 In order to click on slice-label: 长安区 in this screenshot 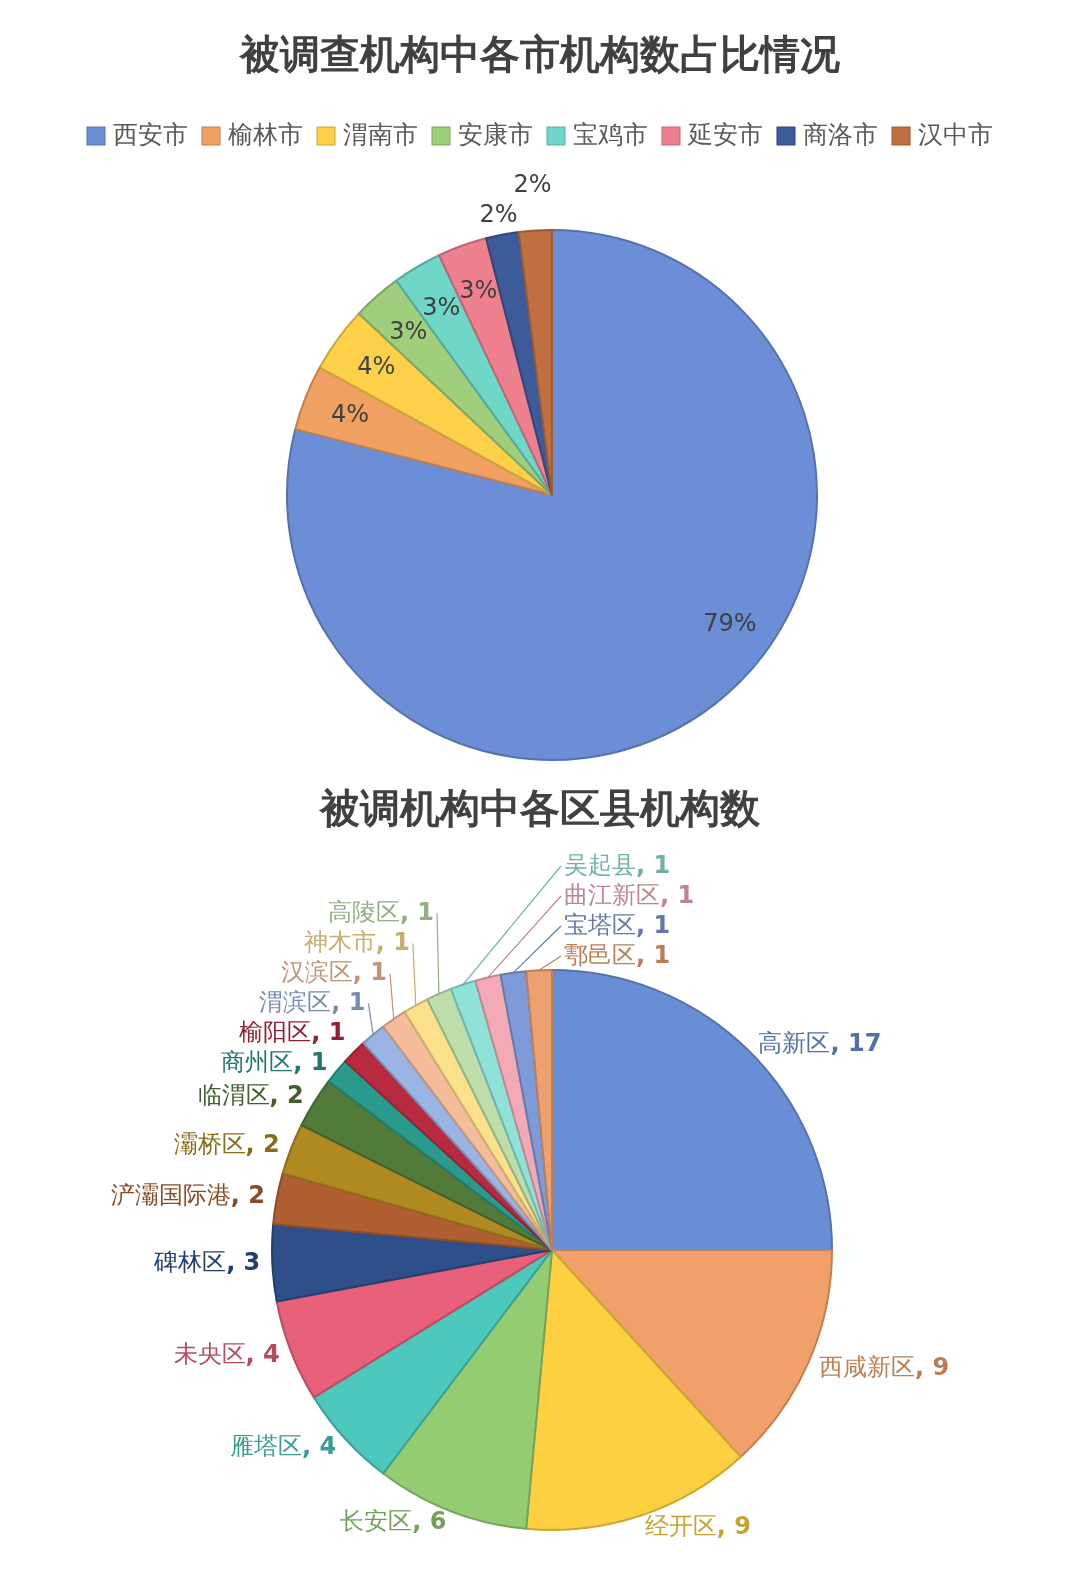, I will do `click(376, 1521)`.